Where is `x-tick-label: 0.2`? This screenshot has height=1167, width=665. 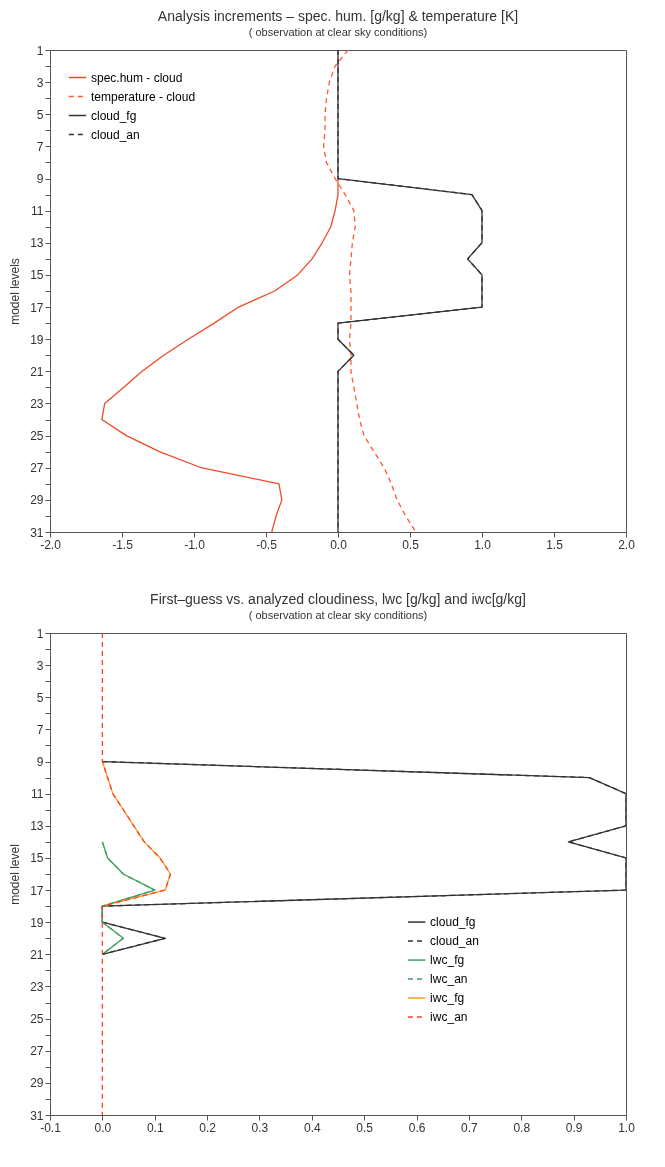
x-tick-label: 0.2 is located at coordinates (208, 1127).